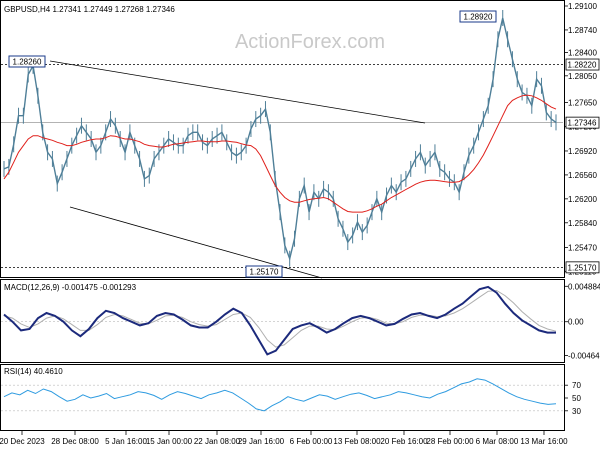  What do you see at coordinates (261, 441) in the screenshot?
I see `x-tick-label: 29 Jan 16:00` at bounding box center [261, 441].